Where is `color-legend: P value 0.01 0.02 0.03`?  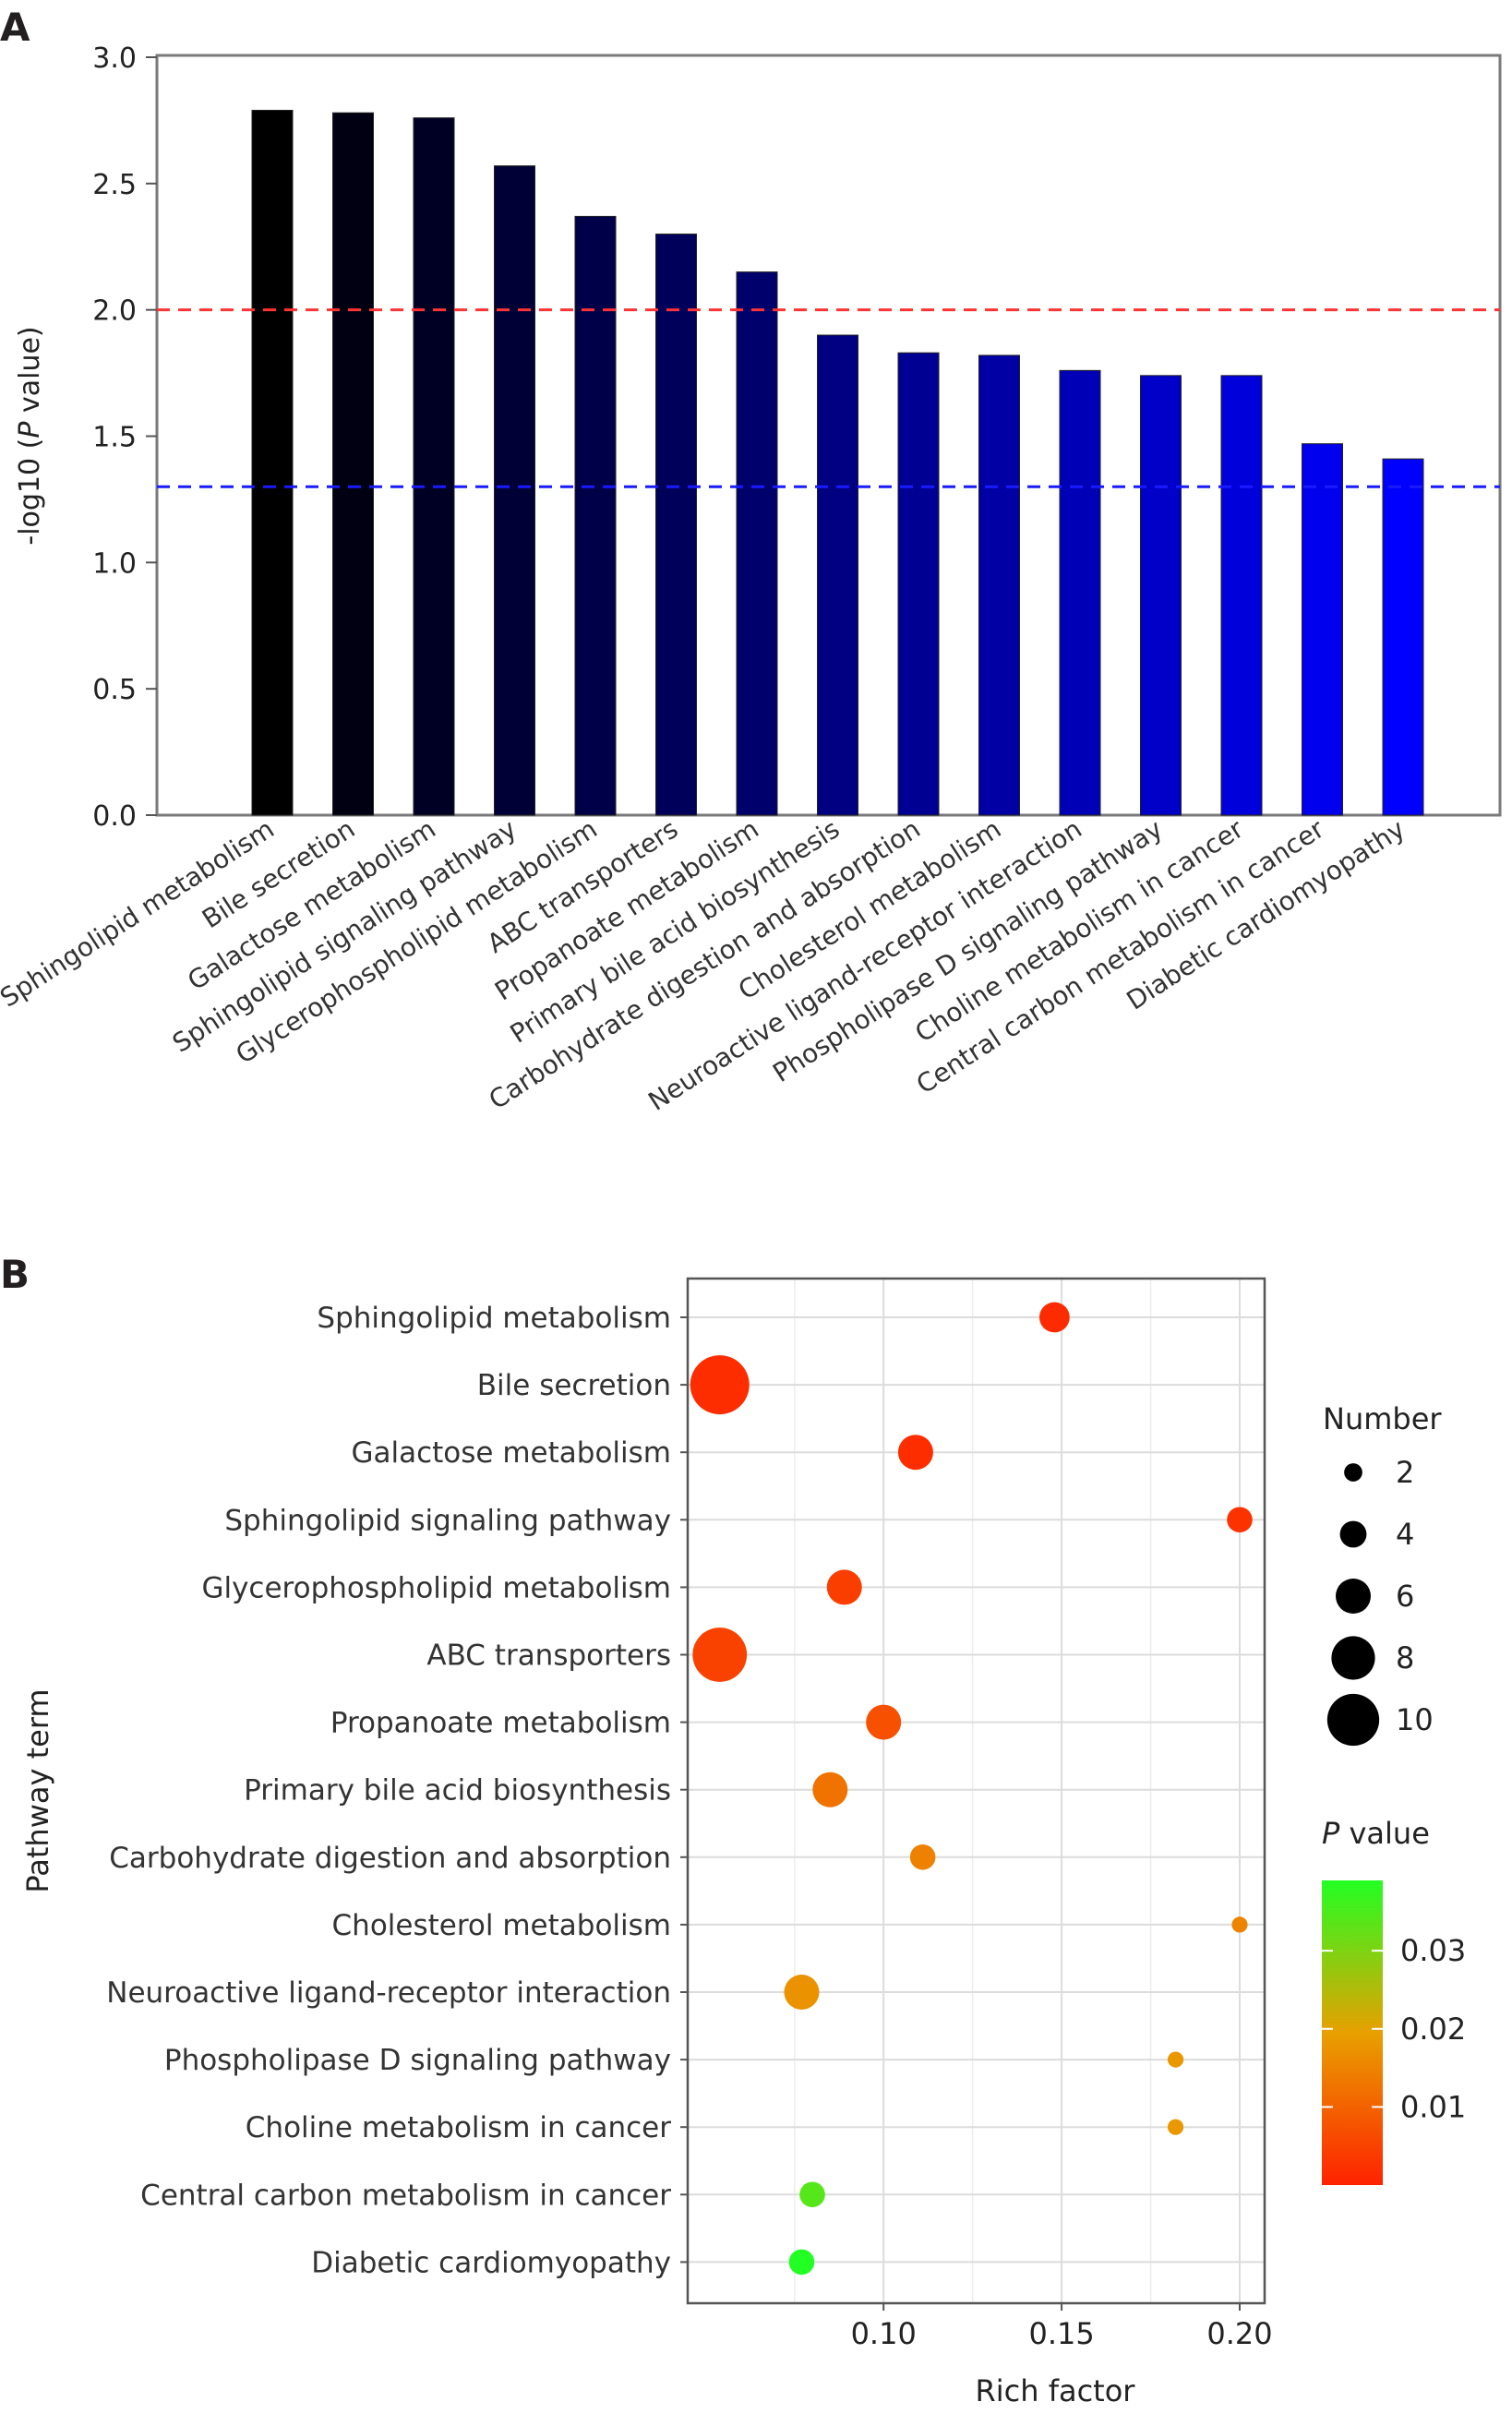 color-legend: P value 0.01 0.02 0.03 is located at coordinates (1394, 2000).